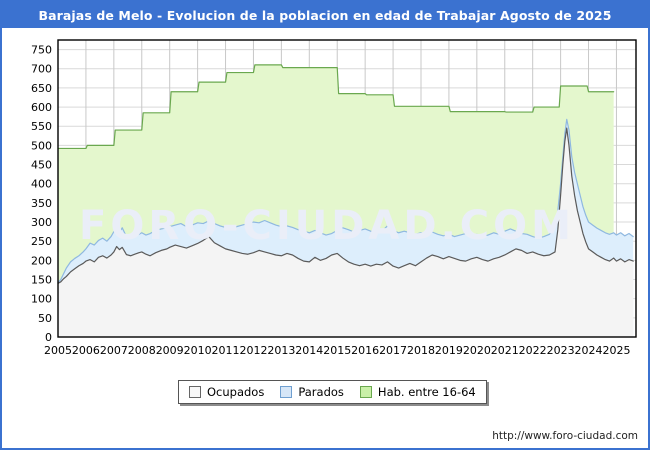  I want to click on chart-legend: Ocupados Parados Hab. entre 16-64, so click(332, 392).